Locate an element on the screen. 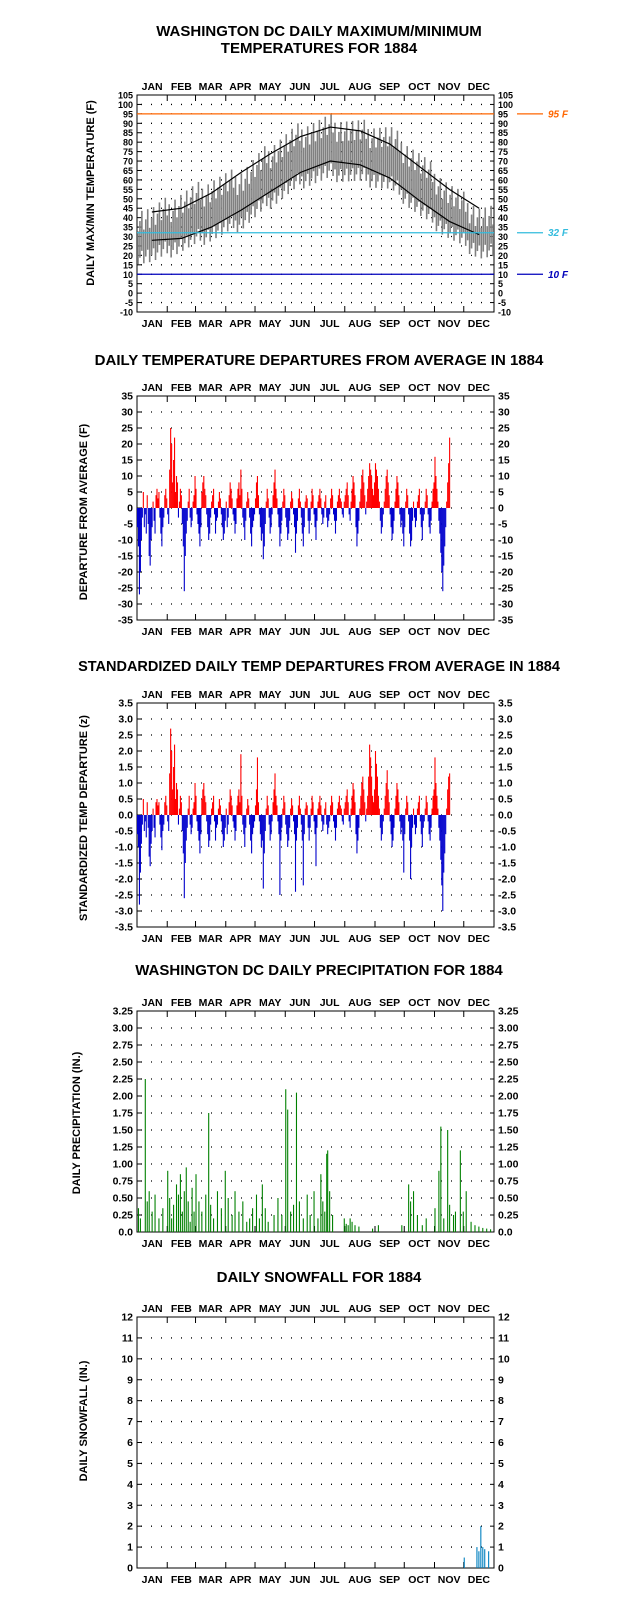 The width and height of the screenshot is (638, 1598). y-tick-label-left: 0.25 is located at coordinates (123, 1216).